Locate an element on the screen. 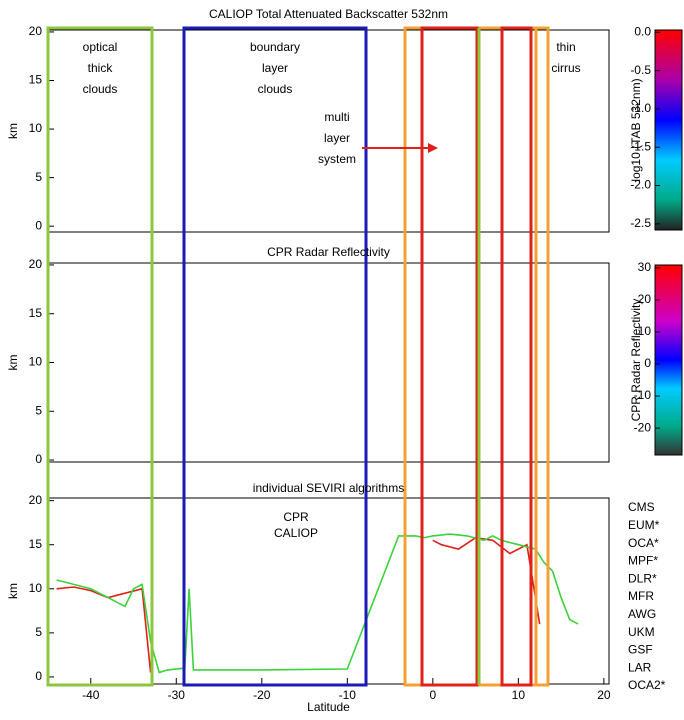 The height and width of the screenshot is (720, 684). annotation: thin is located at coordinates (565, 47).